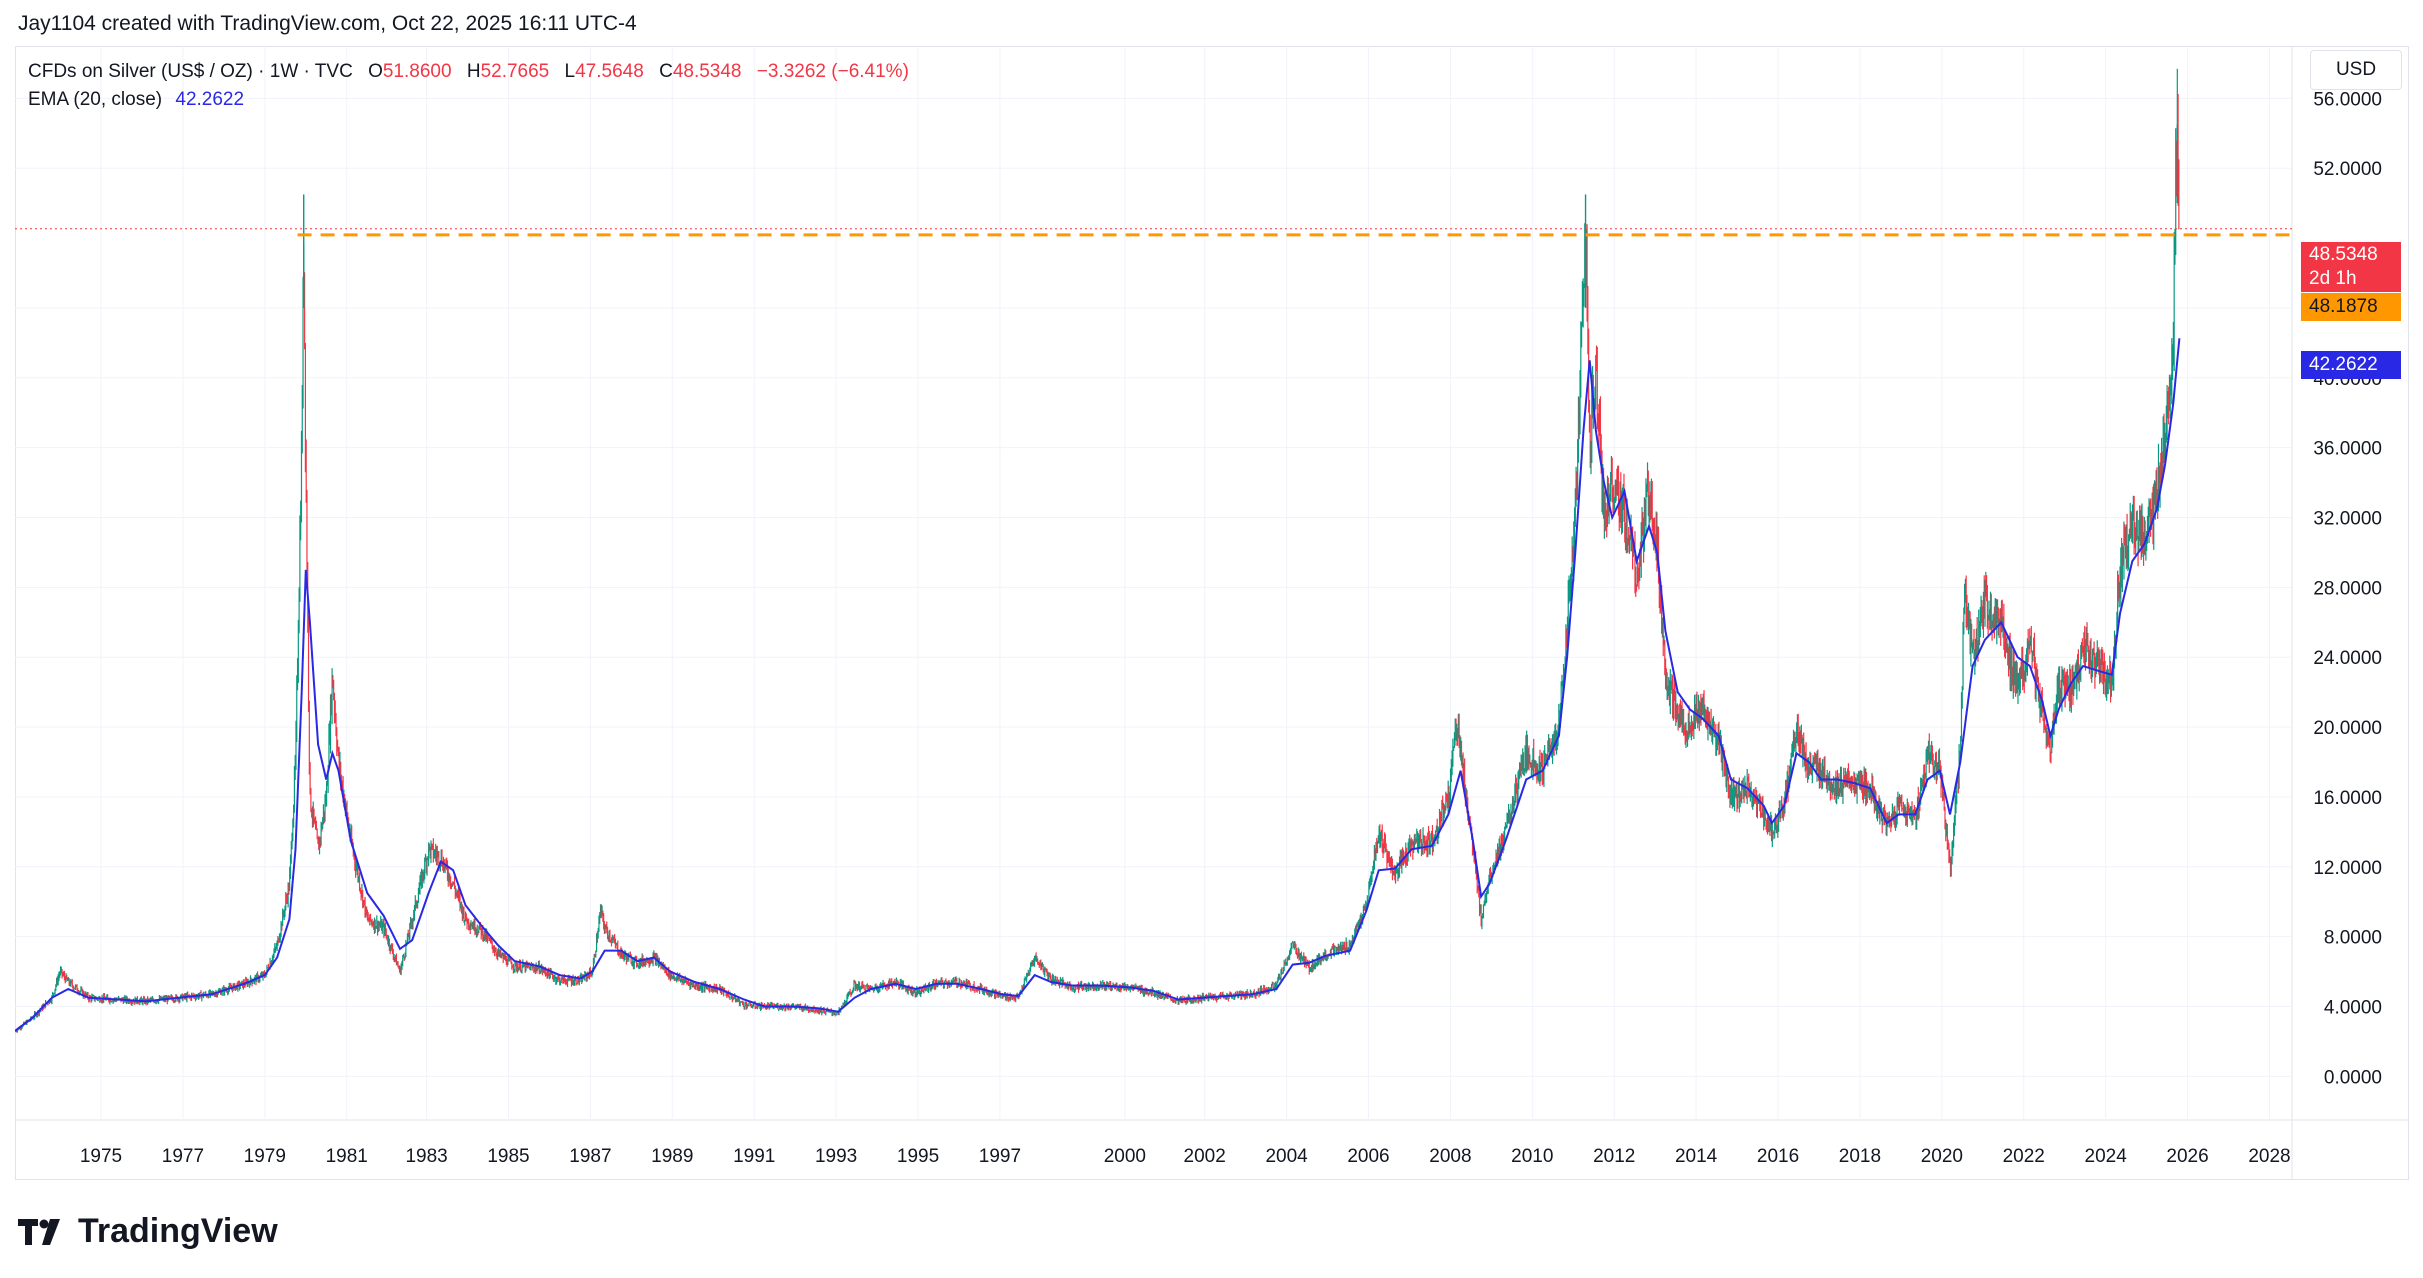 The width and height of the screenshot is (2423, 1278). Describe the element at coordinates (2269, 1156) in the screenshot. I see `x-tick-label: 2028` at that location.